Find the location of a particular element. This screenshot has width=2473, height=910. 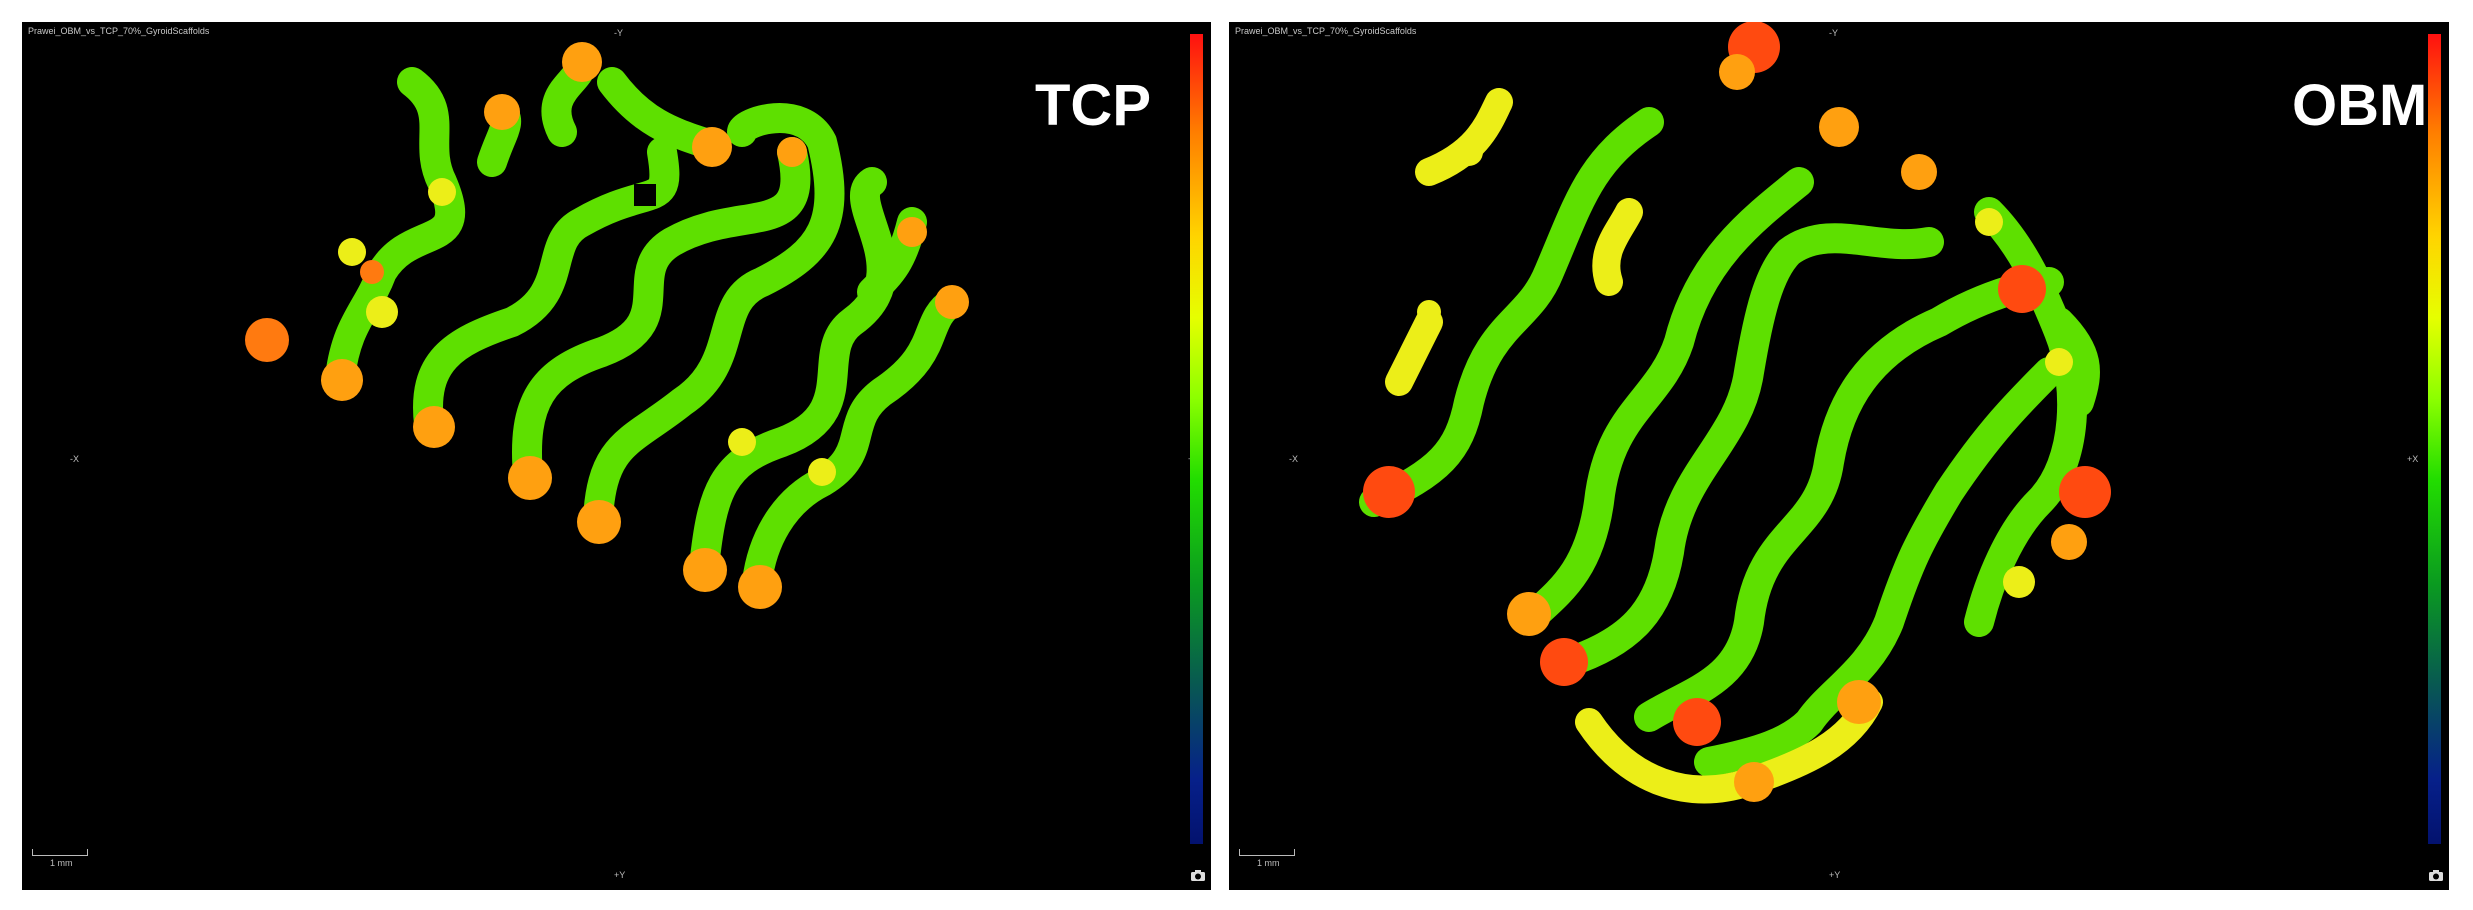

material-label-obm: OBM is located at coordinates (2360, 105).